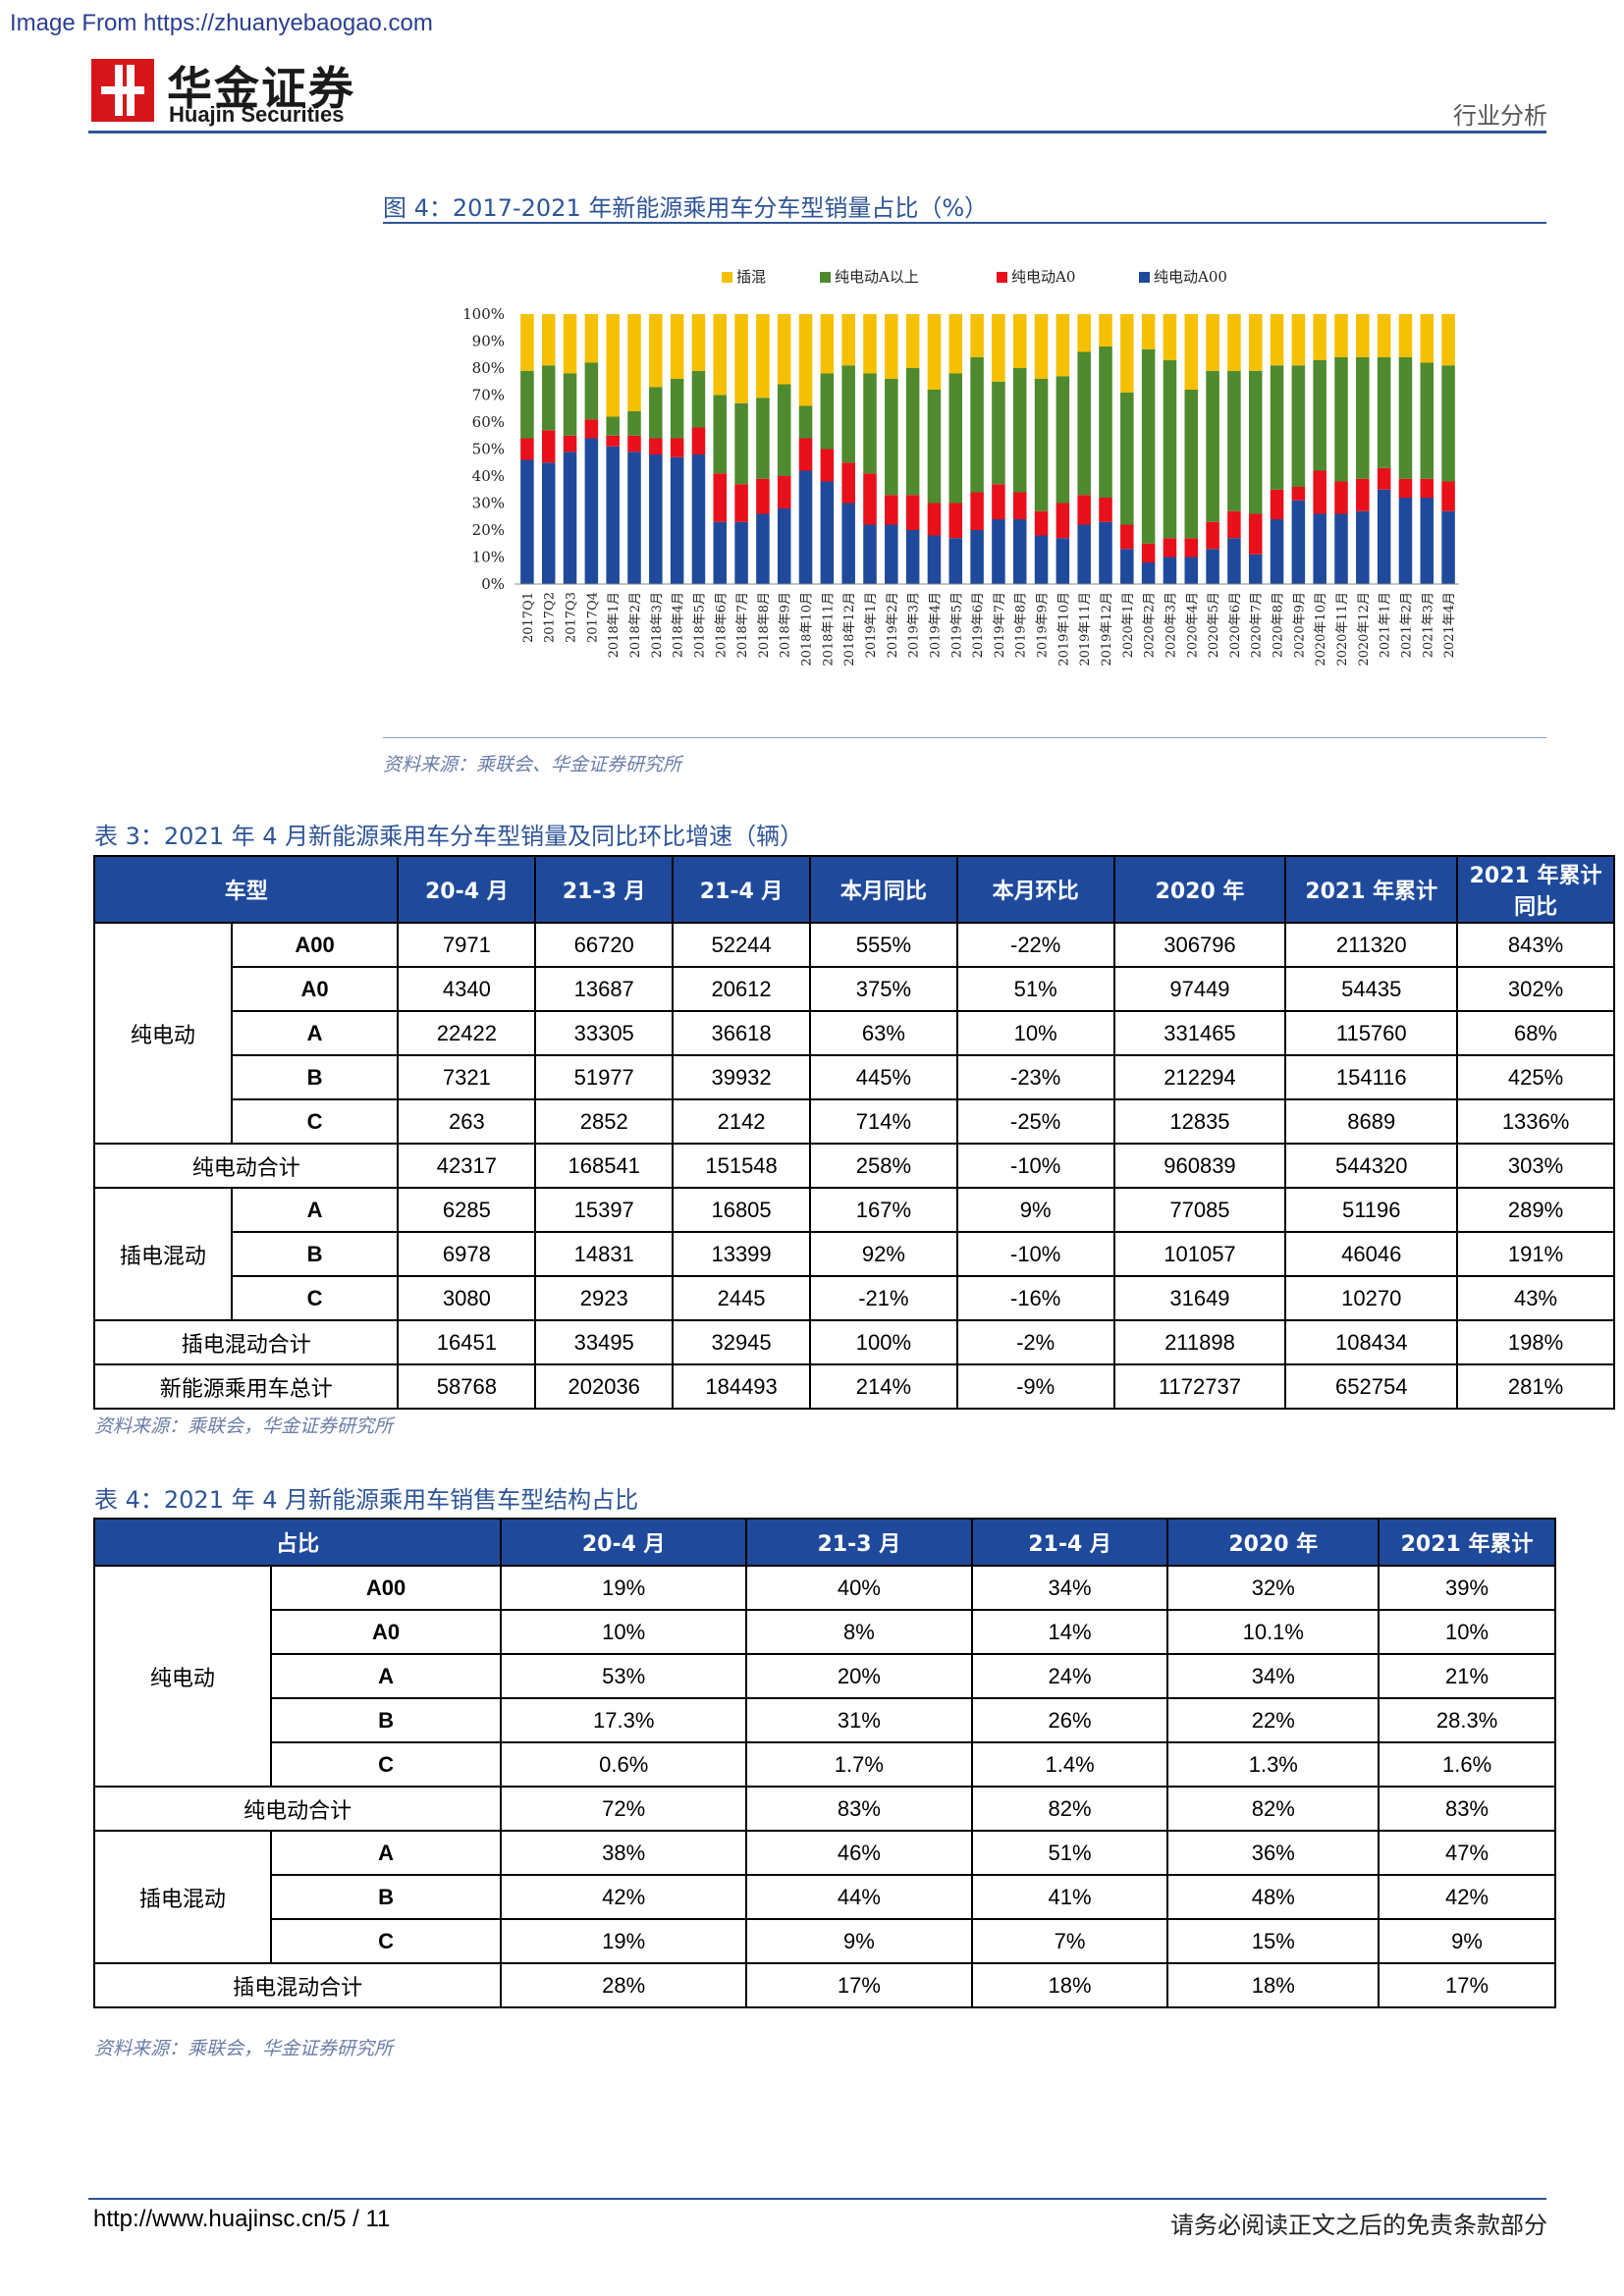  I want to click on table-cell: 20612, so click(741, 989).